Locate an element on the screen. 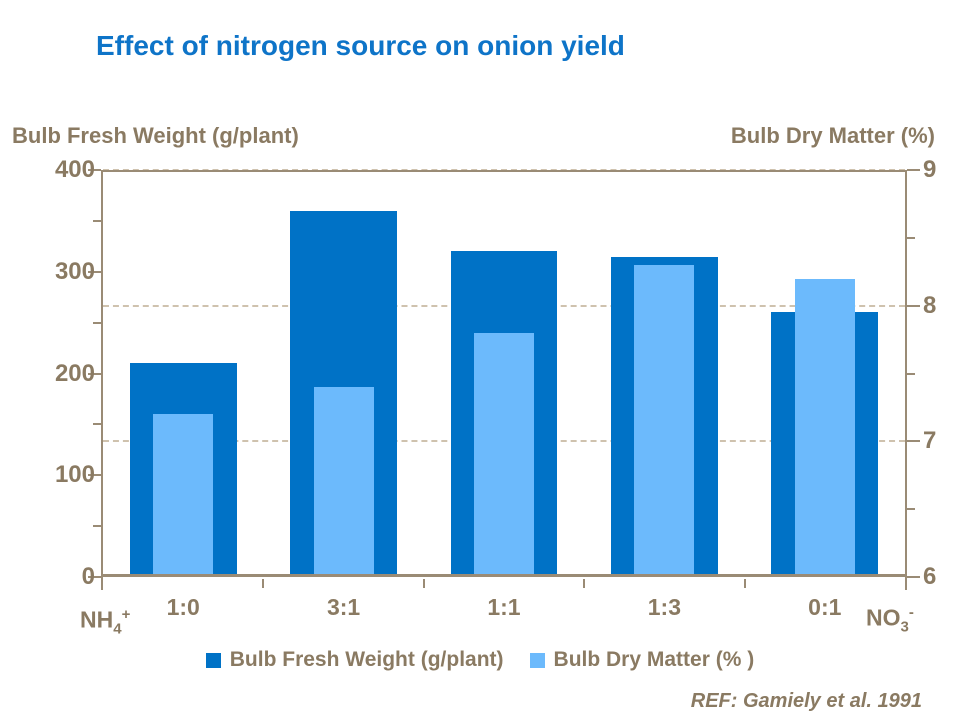 The width and height of the screenshot is (960, 720). axis-left-line is located at coordinates (102, 380).